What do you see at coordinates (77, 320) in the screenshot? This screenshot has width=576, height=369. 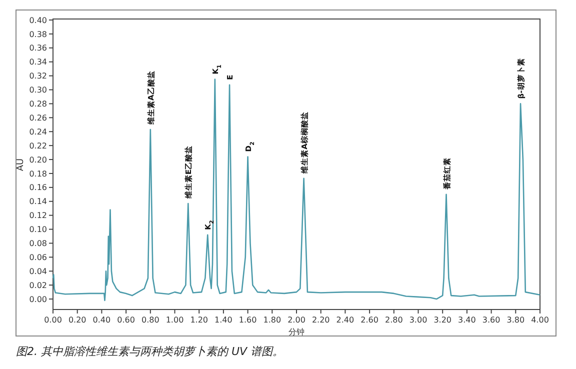 I see `x-tick-label: 0.20` at bounding box center [77, 320].